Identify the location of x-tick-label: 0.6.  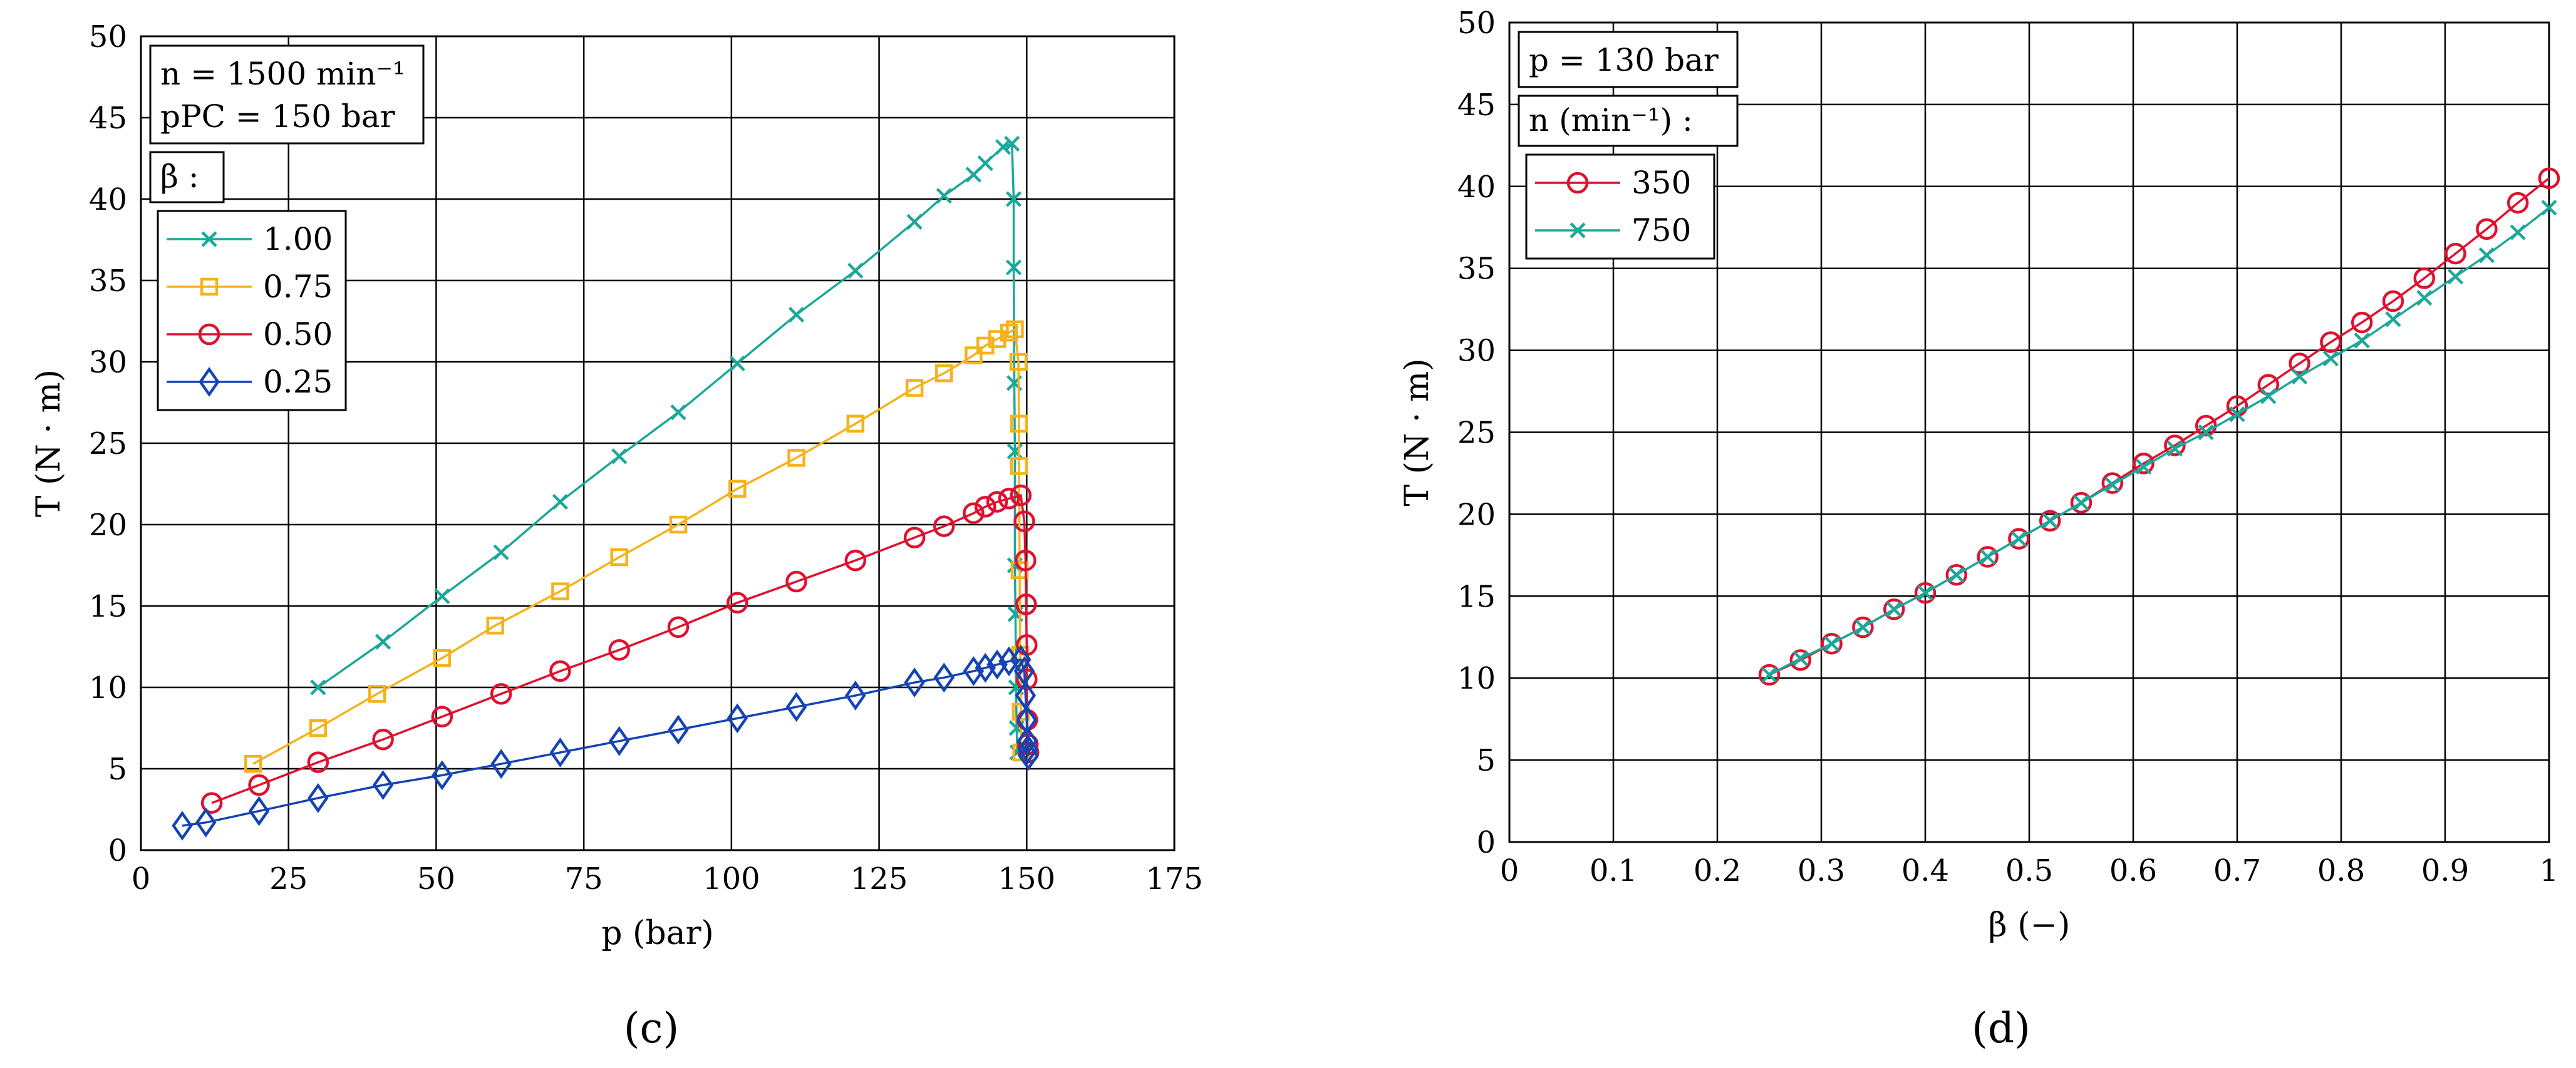
(2133, 871).